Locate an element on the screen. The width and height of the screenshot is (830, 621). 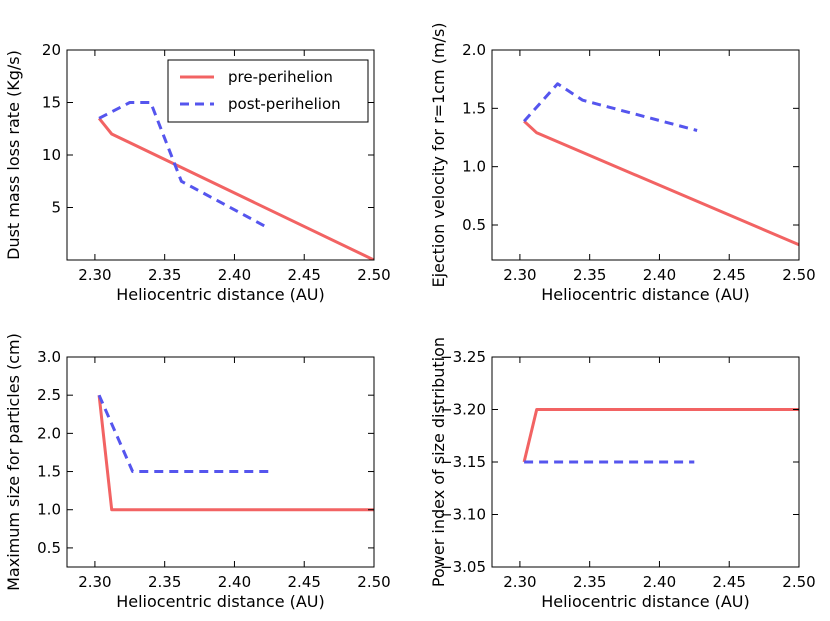
y-tick-label: 3.0 is located at coordinates (49, 357).